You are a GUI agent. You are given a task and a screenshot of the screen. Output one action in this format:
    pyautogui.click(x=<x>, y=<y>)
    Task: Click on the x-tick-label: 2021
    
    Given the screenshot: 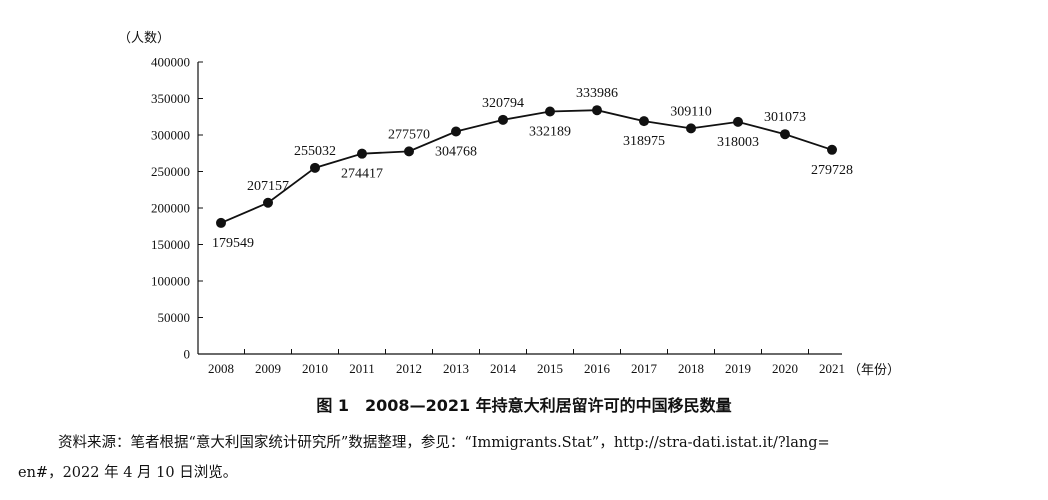 What is the action you would take?
    pyautogui.click(x=832, y=368)
    